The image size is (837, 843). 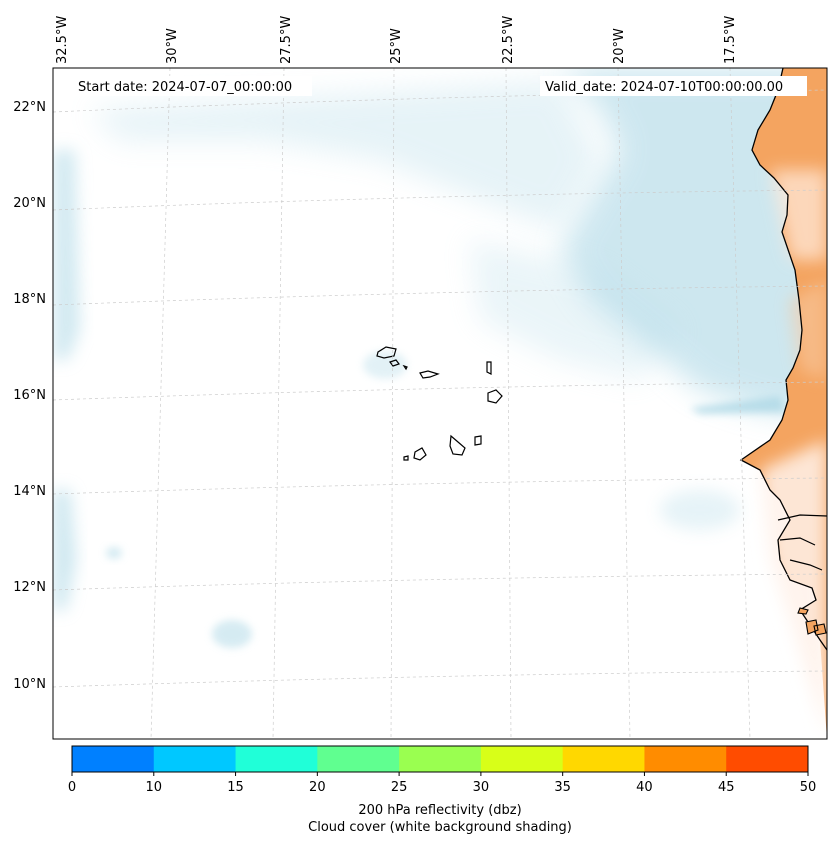 What do you see at coordinates (345, 155) in the screenshot?
I see `cloud-band-north` at bounding box center [345, 155].